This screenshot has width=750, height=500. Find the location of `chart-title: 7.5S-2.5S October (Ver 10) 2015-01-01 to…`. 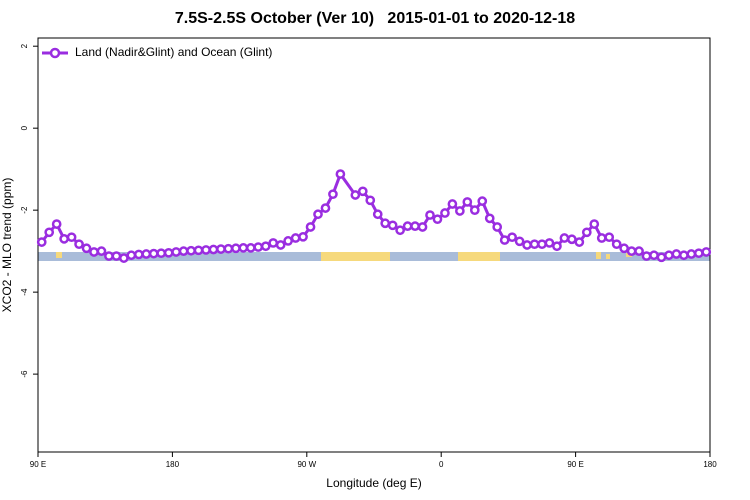

chart-title: 7.5S-2.5S October (Ver 10) 2015-01-01 to… is located at coordinates (375, 18).